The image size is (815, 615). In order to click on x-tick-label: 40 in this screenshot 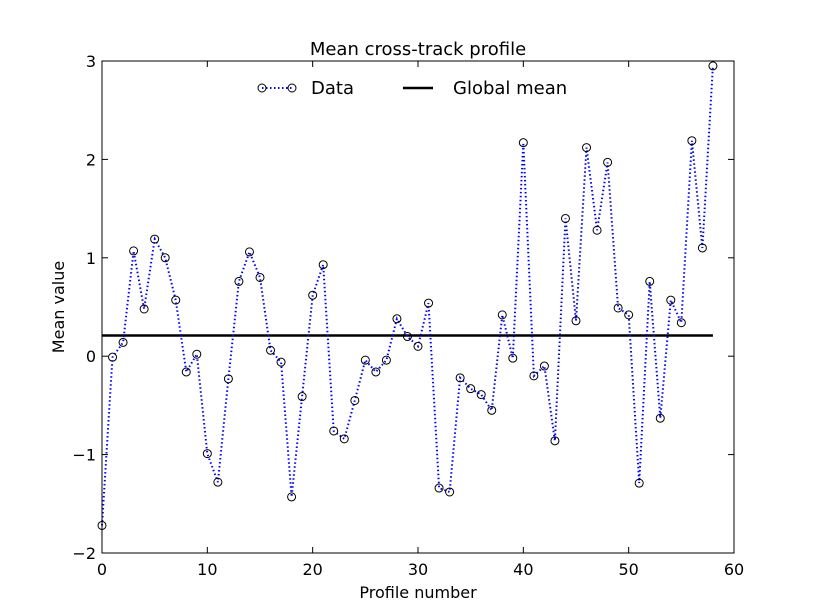, I will do `click(523, 569)`.